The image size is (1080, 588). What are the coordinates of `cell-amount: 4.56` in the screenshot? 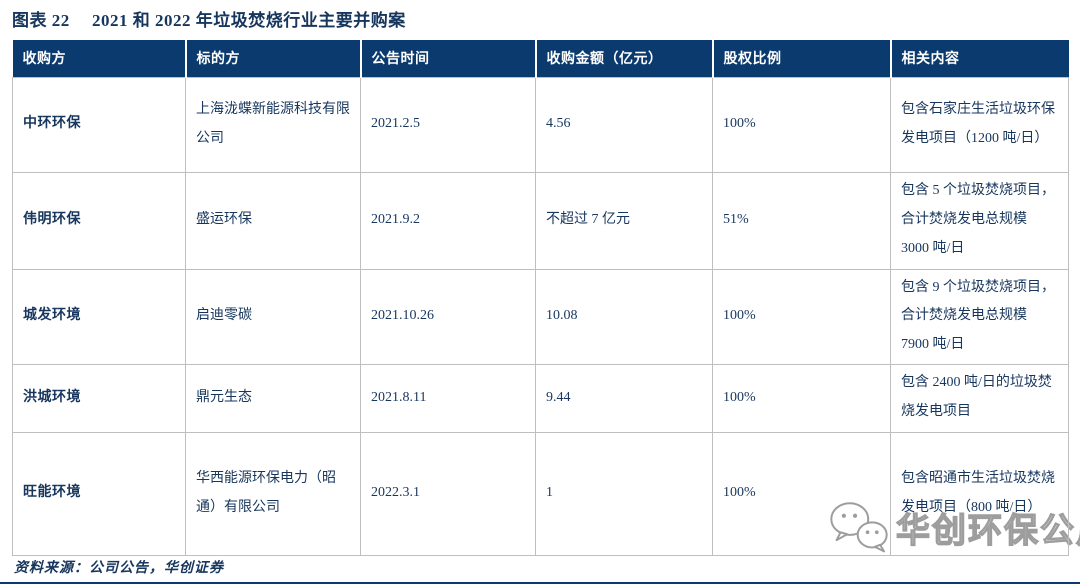 It's located at (624, 124).